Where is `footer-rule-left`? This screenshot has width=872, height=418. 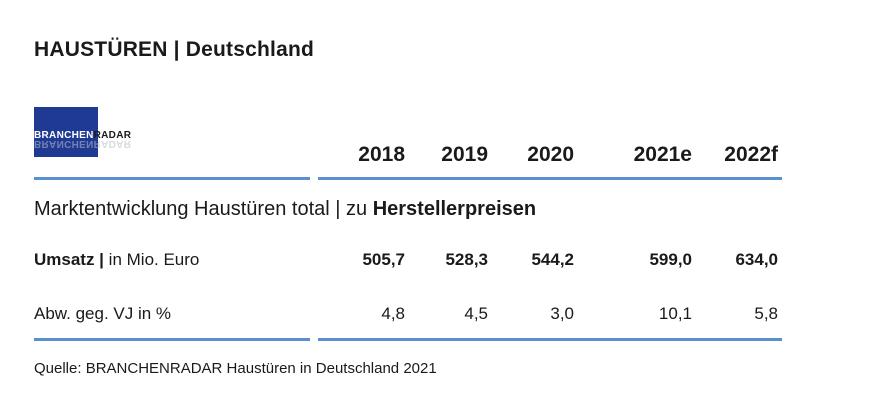 footer-rule-left is located at coordinates (172, 339).